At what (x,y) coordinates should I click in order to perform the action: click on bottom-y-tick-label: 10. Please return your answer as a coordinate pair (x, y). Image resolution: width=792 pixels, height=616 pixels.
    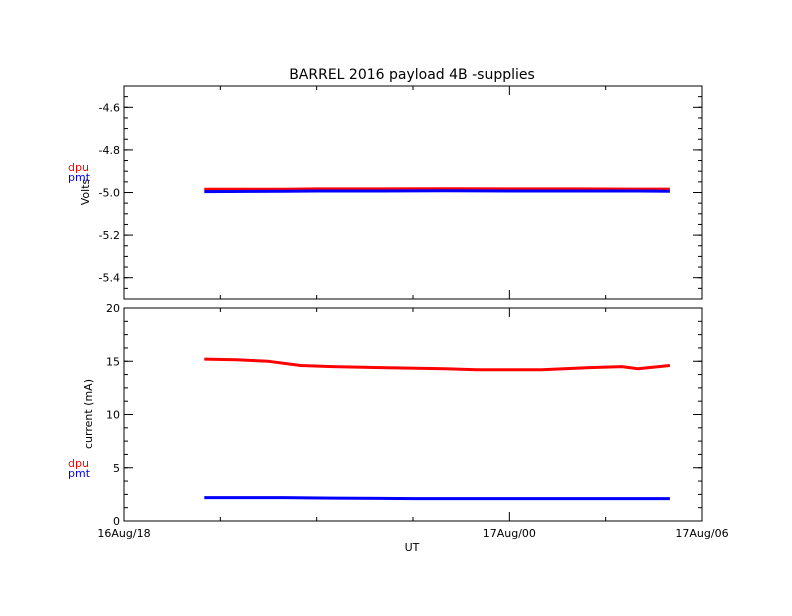
    Looking at the image, I should click on (113, 415).